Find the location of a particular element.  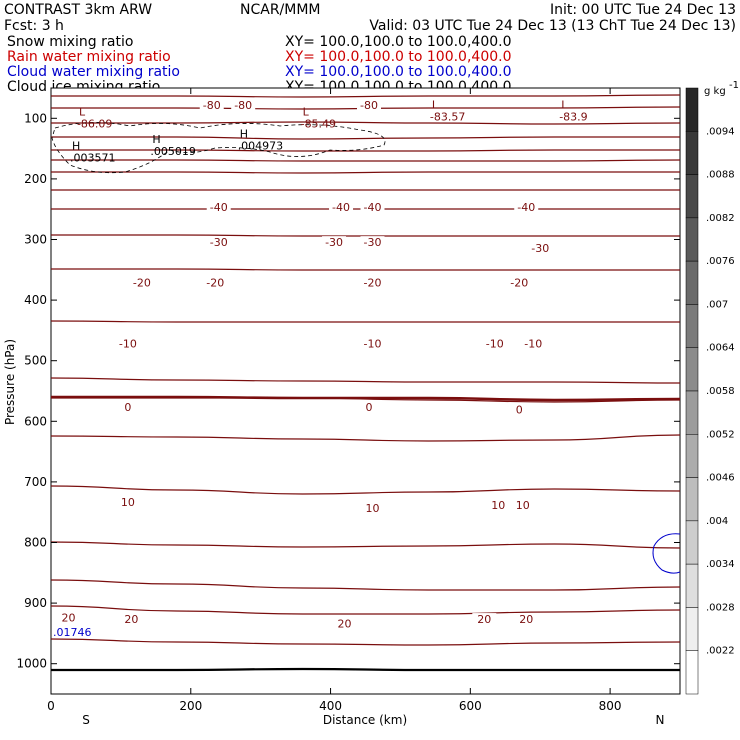

colorbar-tick-label: .0064 is located at coordinates (720, 348).